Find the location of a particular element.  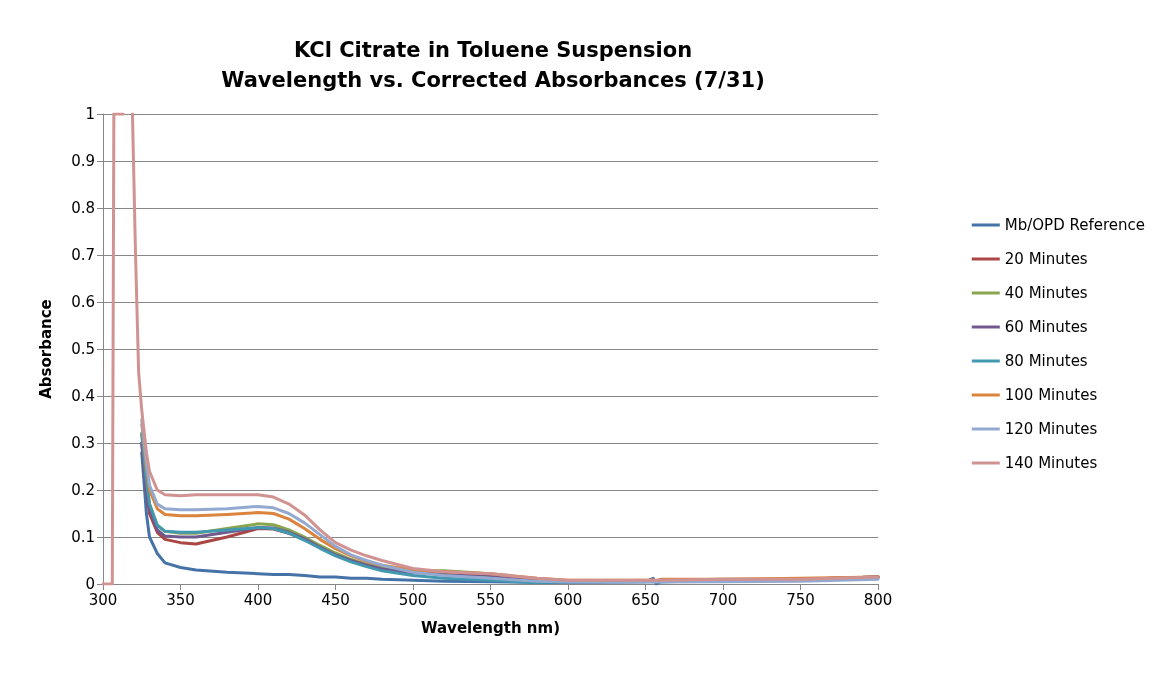

y-axis-title: Absorbance is located at coordinates (45, 349).